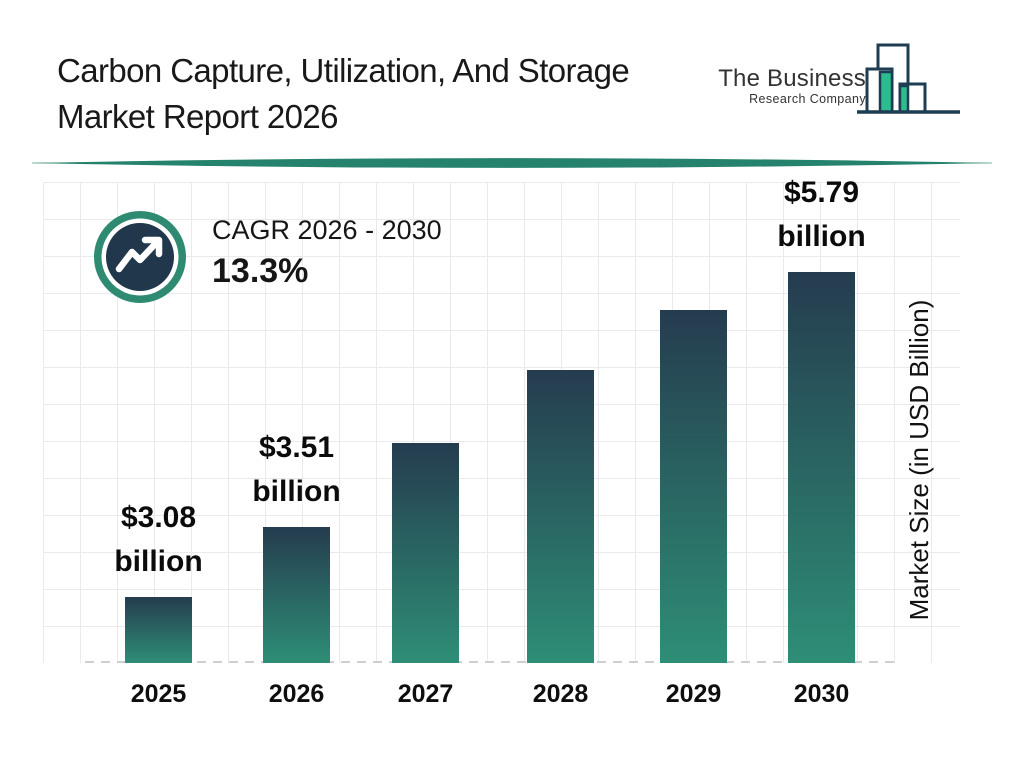 This screenshot has height=768, width=1024. I want to click on divider-line, so click(512, 163).